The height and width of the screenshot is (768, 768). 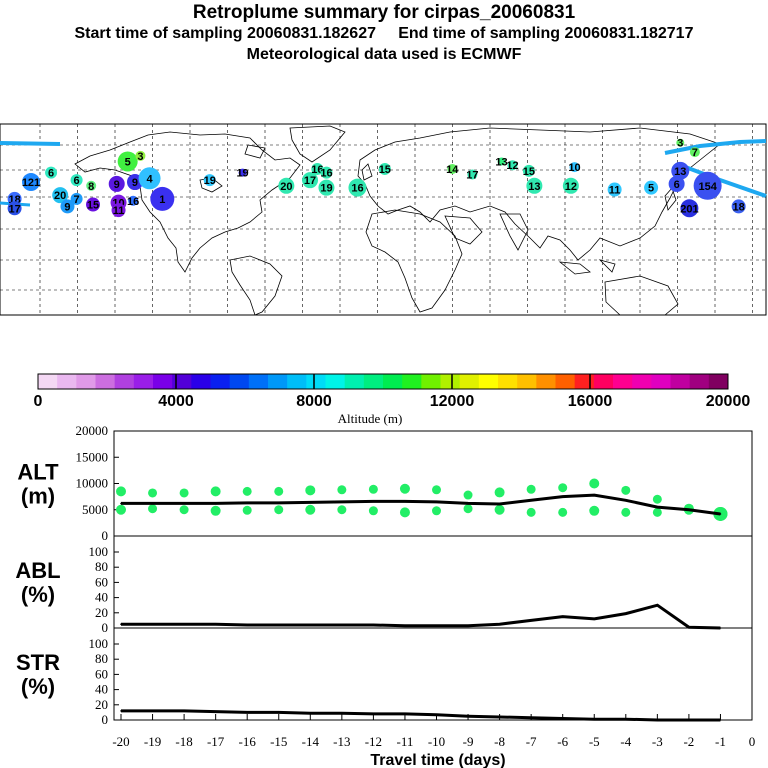 What do you see at coordinates (383, 381) in the screenshot?
I see `colorbar-frame` at bounding box center [383, 381].